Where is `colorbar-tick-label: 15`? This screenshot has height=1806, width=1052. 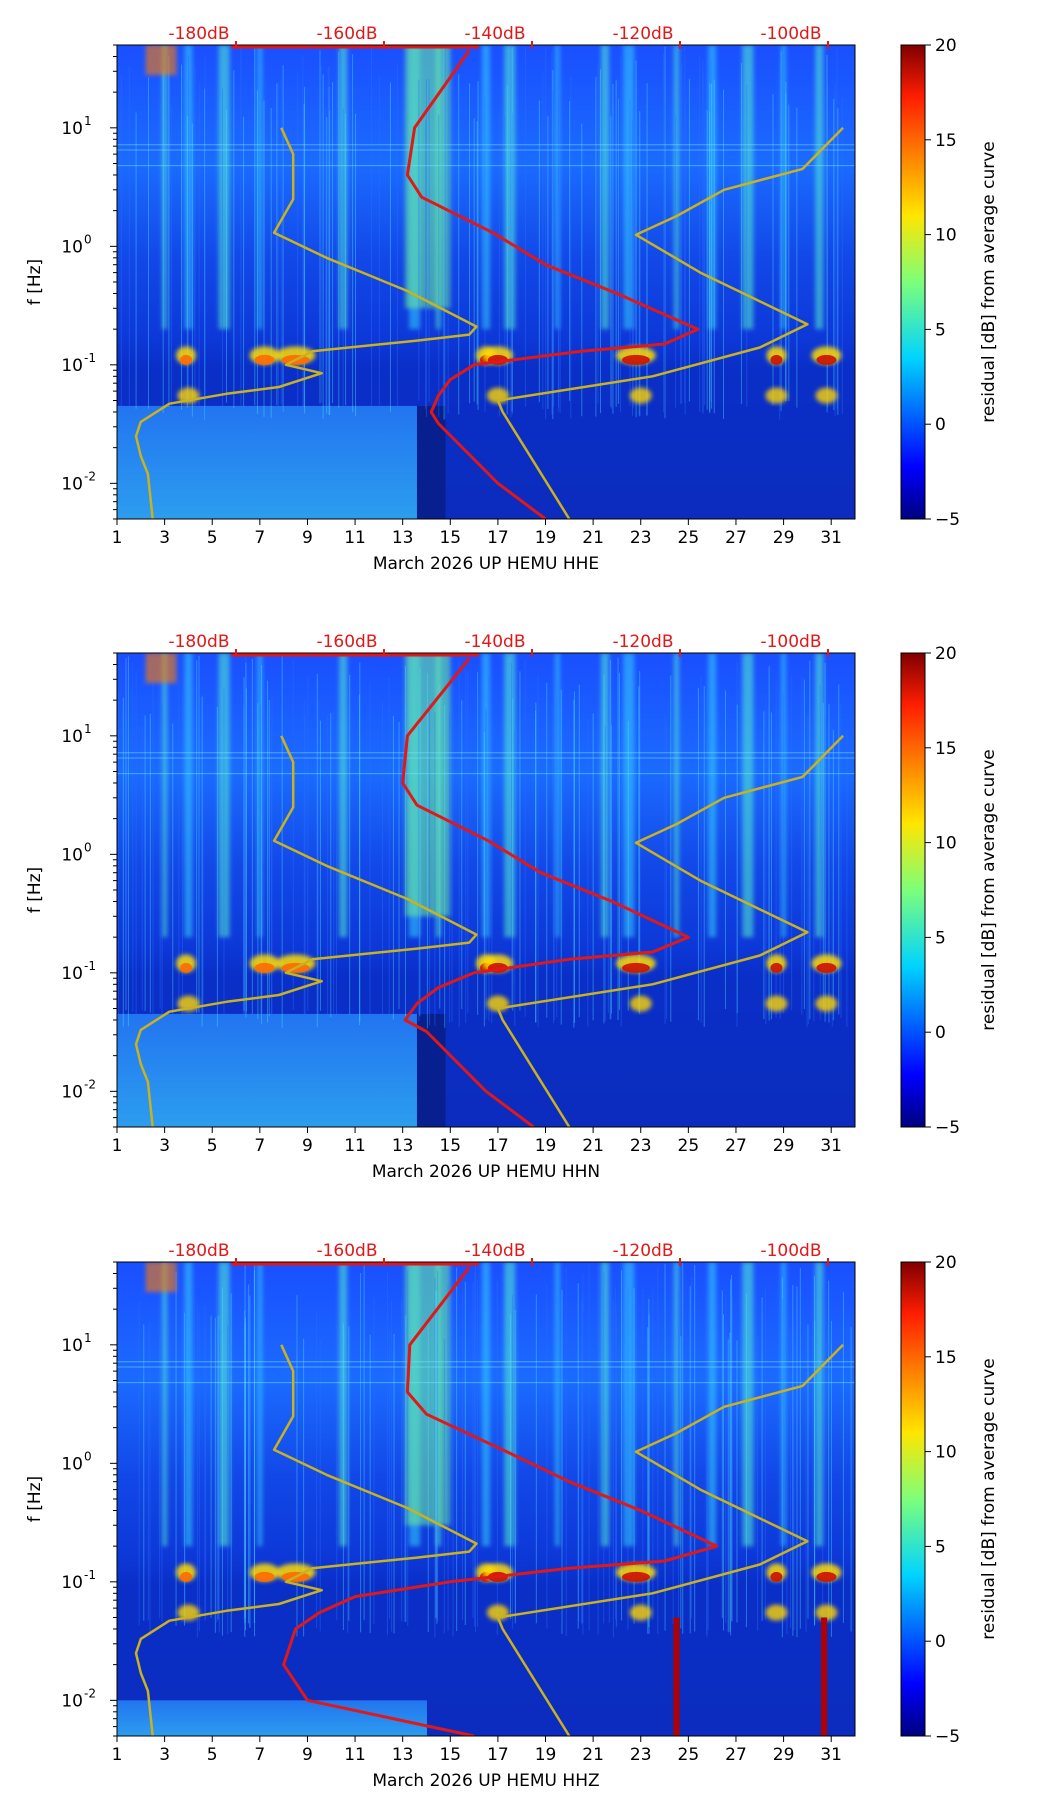 colorbar-tick-label: 15 is located at coordinates (946, 1358).